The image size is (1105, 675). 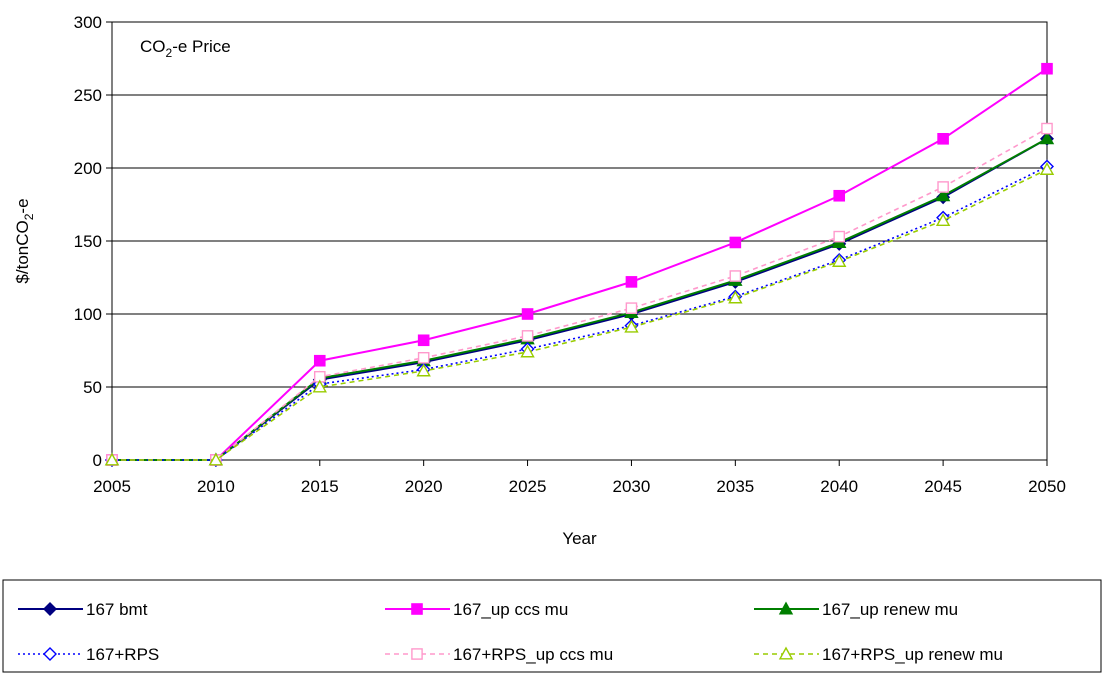 What do you see at coordinates (97, 460) in the screenshot?
I see `y-tick-label: 0` at bounding box center [97, 460].